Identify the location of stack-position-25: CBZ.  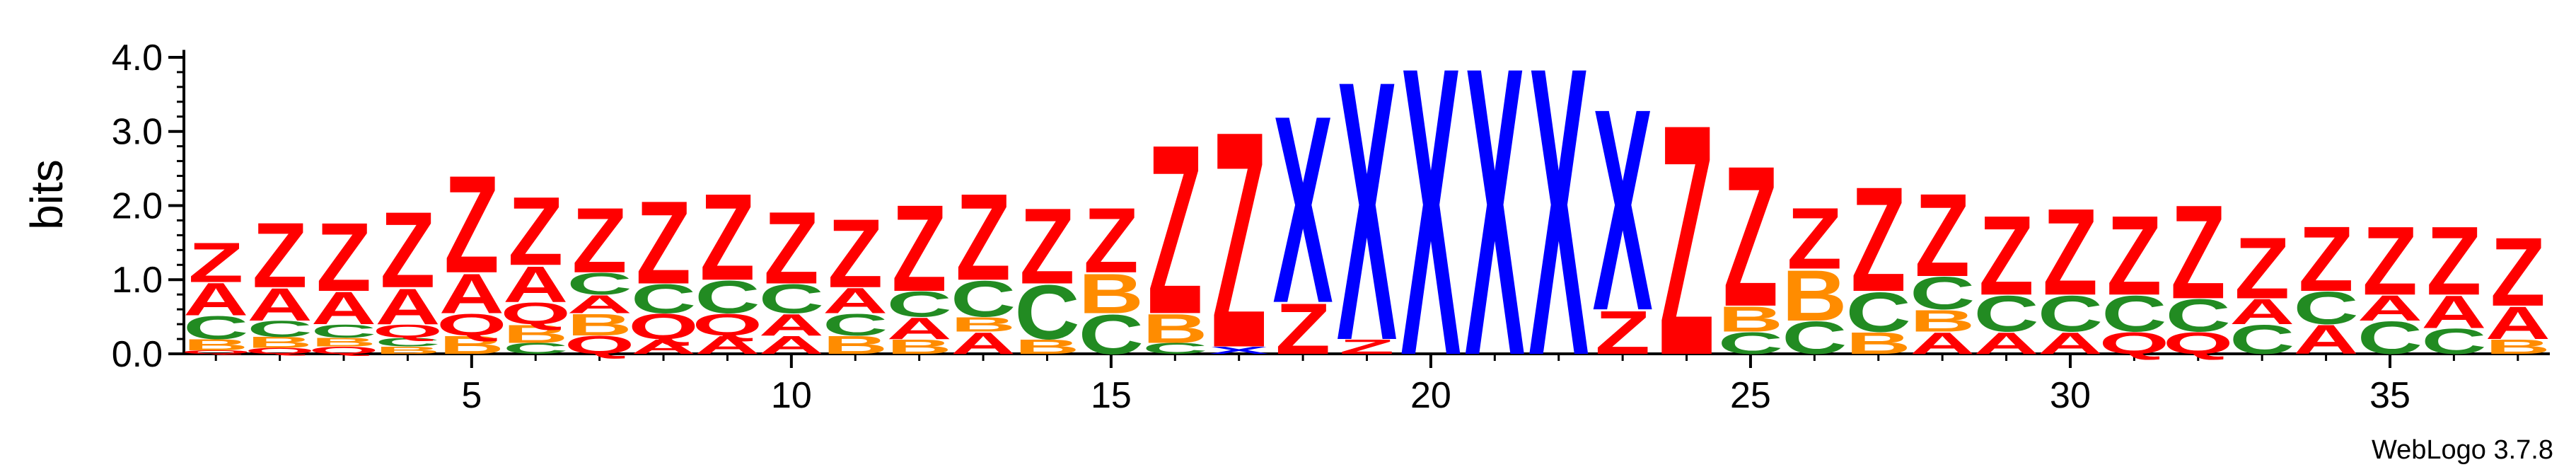
(1750, 242).